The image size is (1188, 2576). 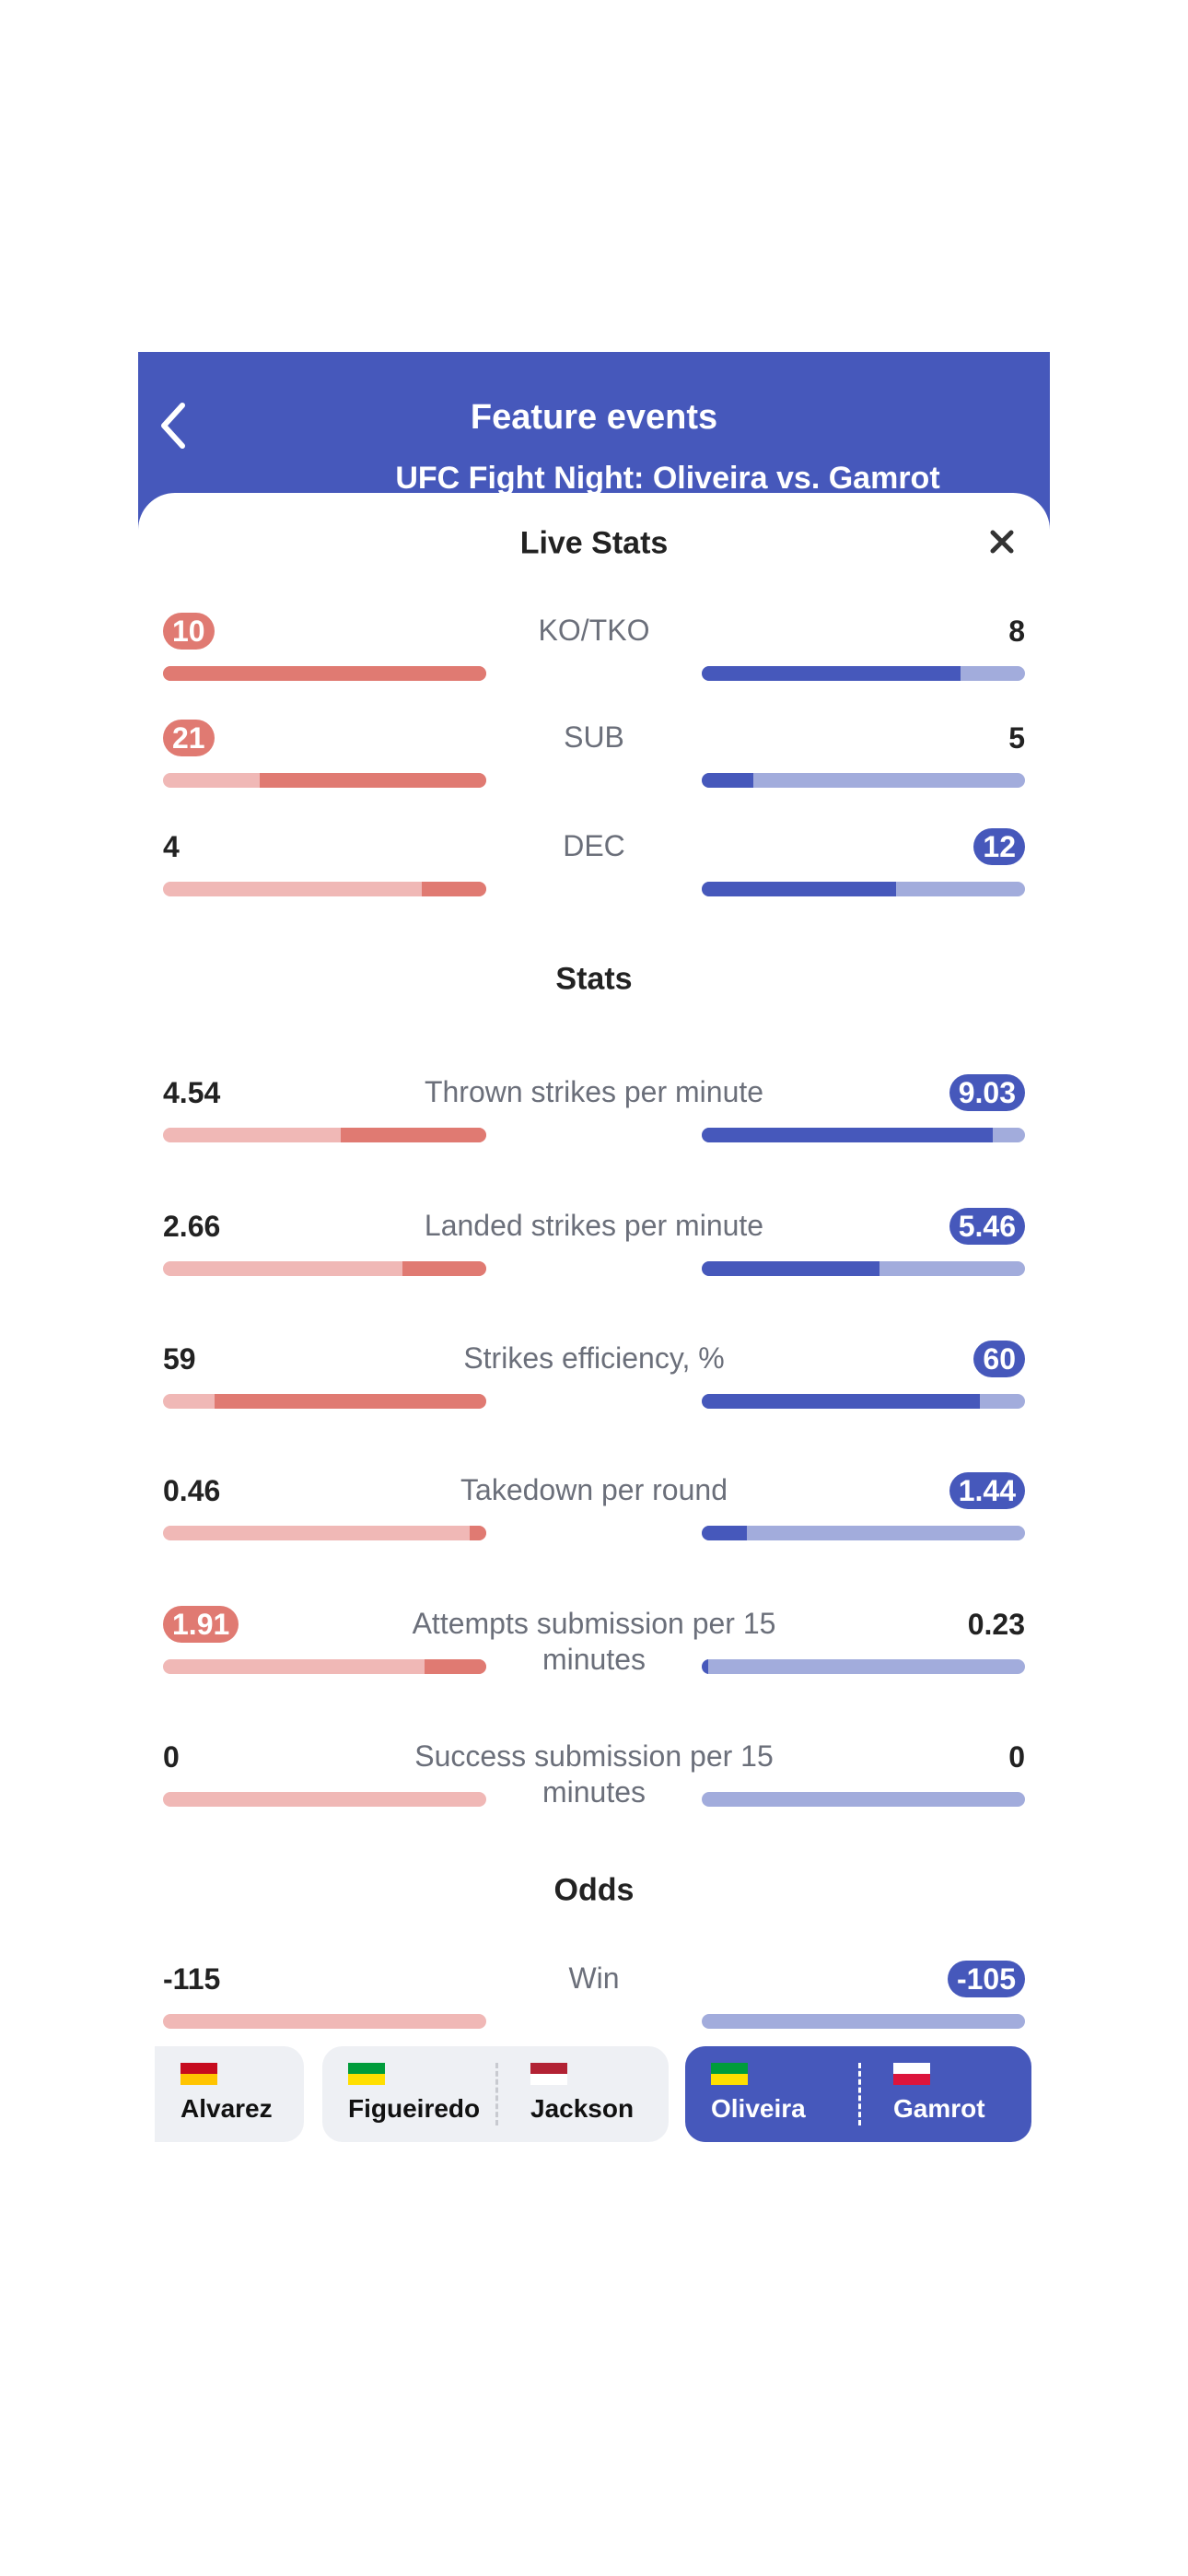 I want to click on left-value: 4.54, so click(x=192, y=1092).